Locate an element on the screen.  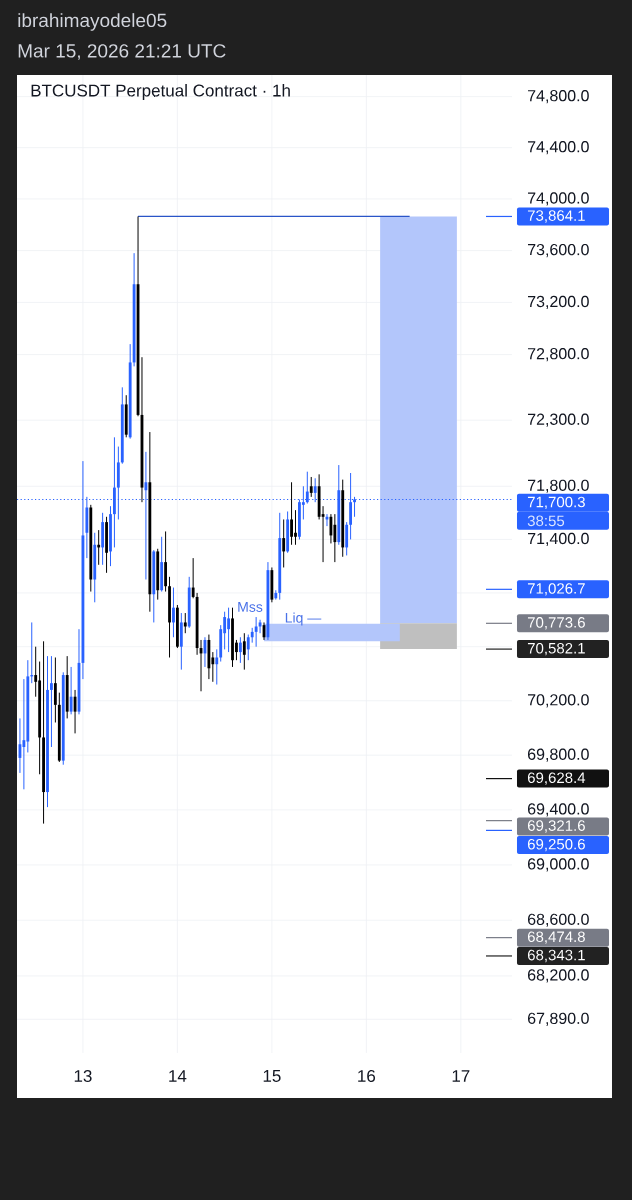
y-tick-label: 70,200.0 is located at coordinates (558, 701).